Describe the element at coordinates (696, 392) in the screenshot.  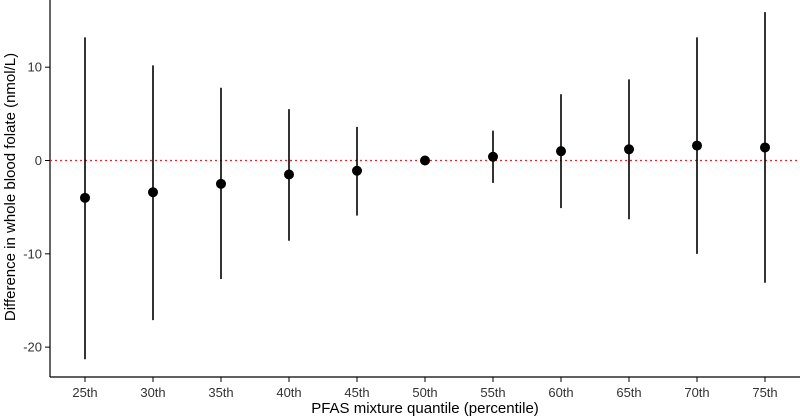
I see `x-tick-label: 70th` at that location.